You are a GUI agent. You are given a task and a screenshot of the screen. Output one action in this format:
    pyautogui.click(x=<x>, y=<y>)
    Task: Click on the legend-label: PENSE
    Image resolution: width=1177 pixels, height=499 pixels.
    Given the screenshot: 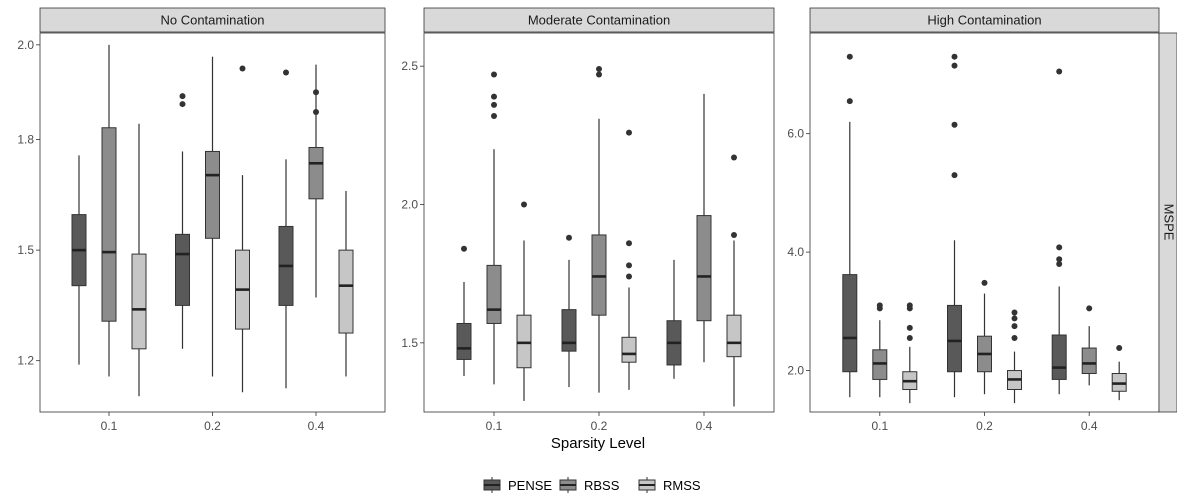 What is the action you would take?
    pyautogui.click(x=530, y=485)
    